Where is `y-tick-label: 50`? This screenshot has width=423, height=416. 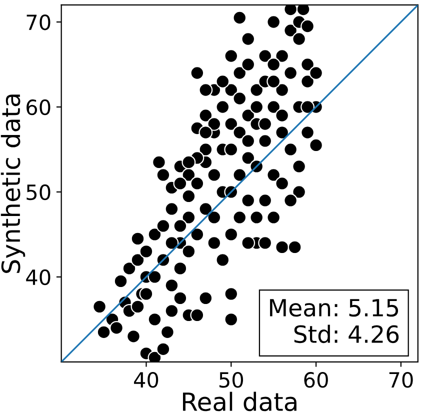 y-tick-label: 50 is located at coordinates (38, 192).